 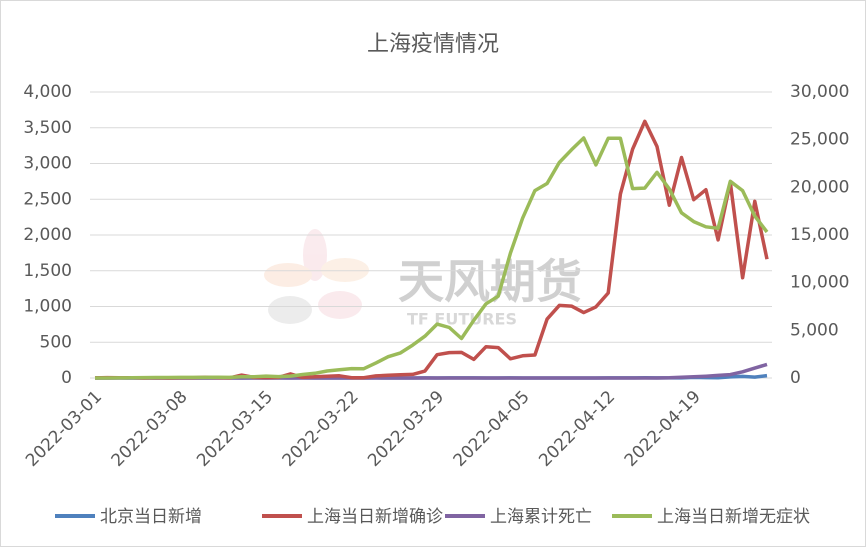 What do you see at coordinates (819, 140) in the screenshot?
I see `y2-tick-label: 25,000` at bounding box center [819, 140].